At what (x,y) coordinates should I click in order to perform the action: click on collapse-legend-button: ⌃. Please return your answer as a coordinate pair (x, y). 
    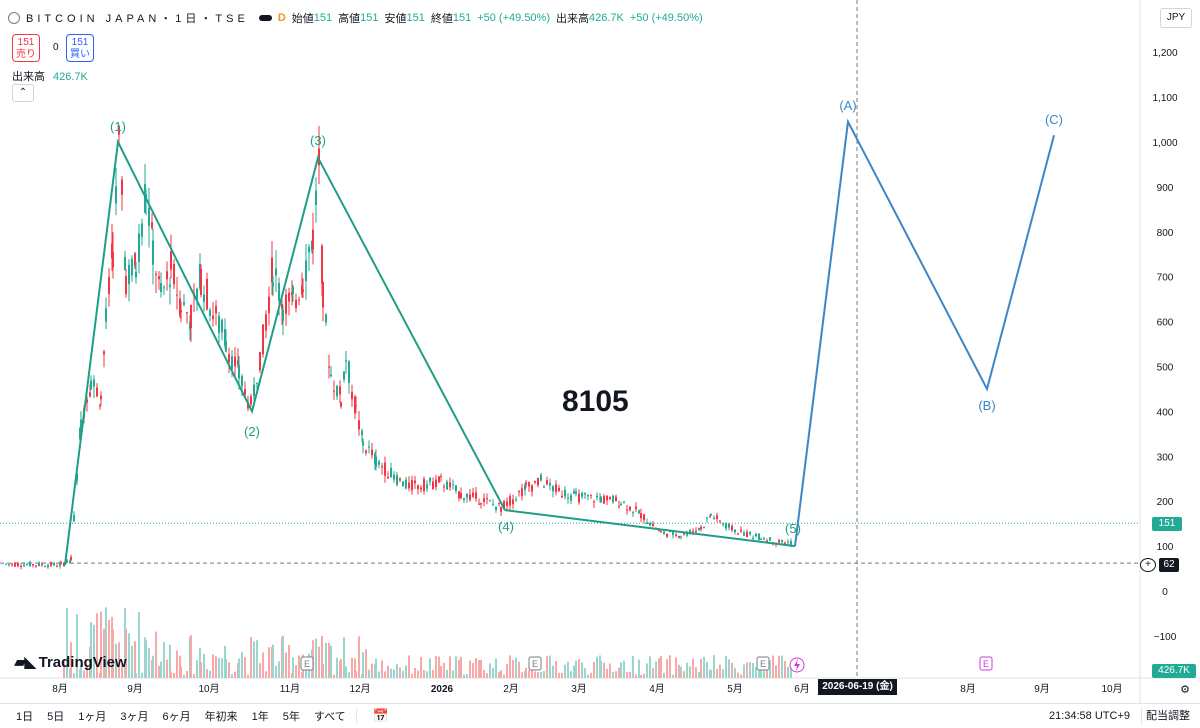
    Looking at the image, I should click on (23, 93).